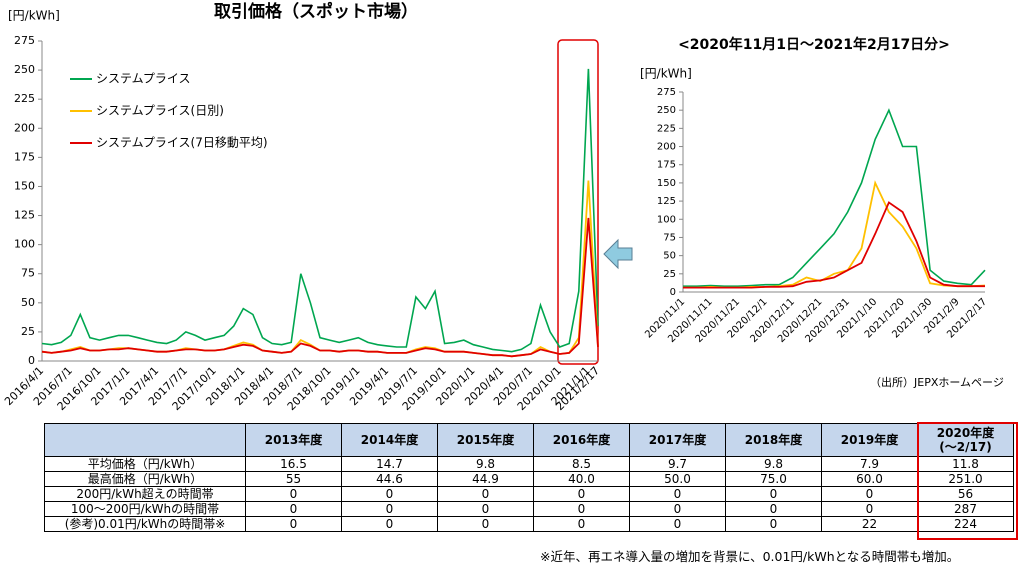 The image size is (1024, 568). What do you see at coordinates (677, 464) in the screenshot?
I see `table-cell: 9.7` at bounding box center [677, 464].